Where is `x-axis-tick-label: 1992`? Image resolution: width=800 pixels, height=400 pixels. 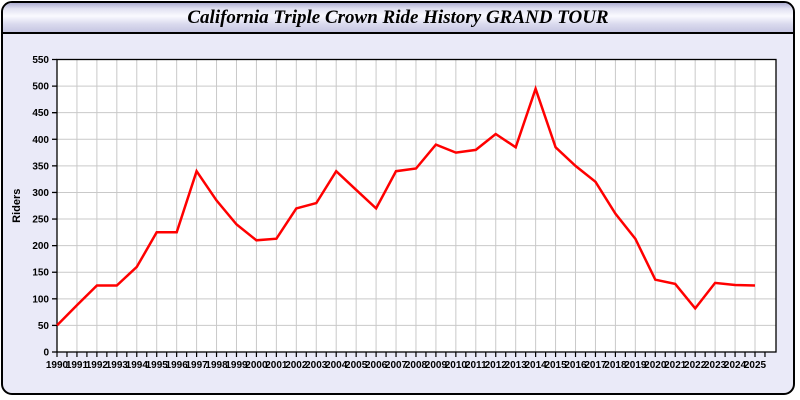
x-axis-tick-label: 1992 is located at coordinates (97, 365).